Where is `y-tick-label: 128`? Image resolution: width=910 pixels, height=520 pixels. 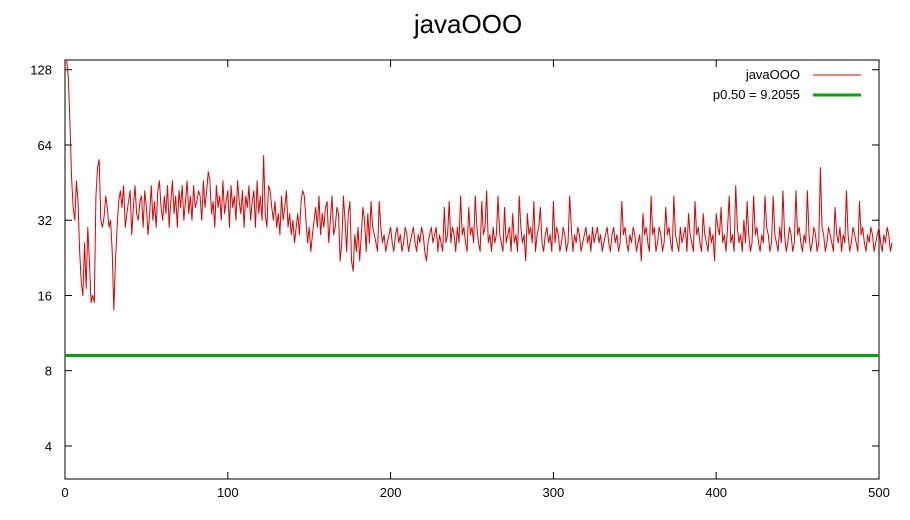 y-tick-label: 128 is located at coordinates (41, 70).